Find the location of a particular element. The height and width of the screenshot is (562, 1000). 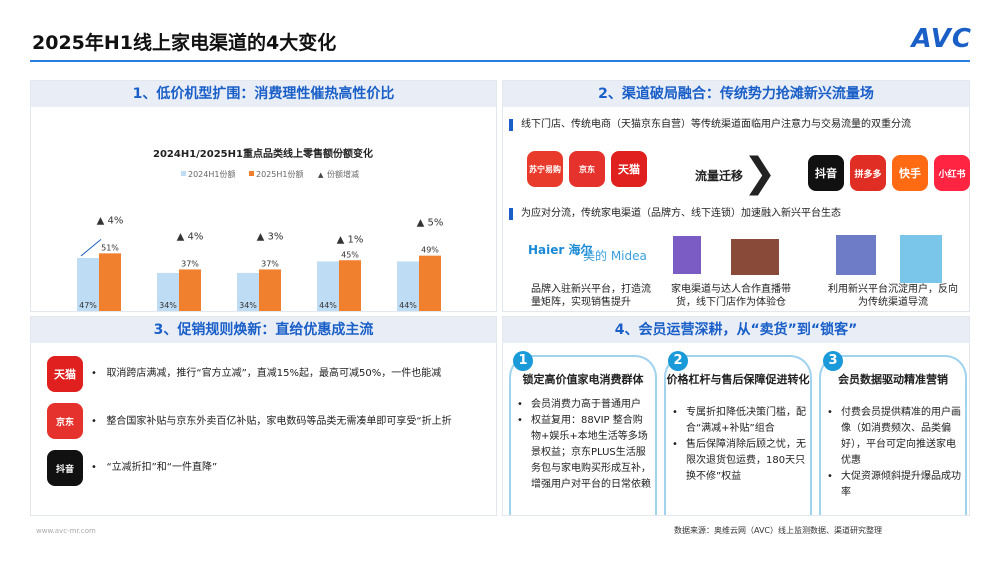

channel-col-3: 利用新兴平台沉淀用户，反向为传统渠道导流 is located at coordinates (893, 296).